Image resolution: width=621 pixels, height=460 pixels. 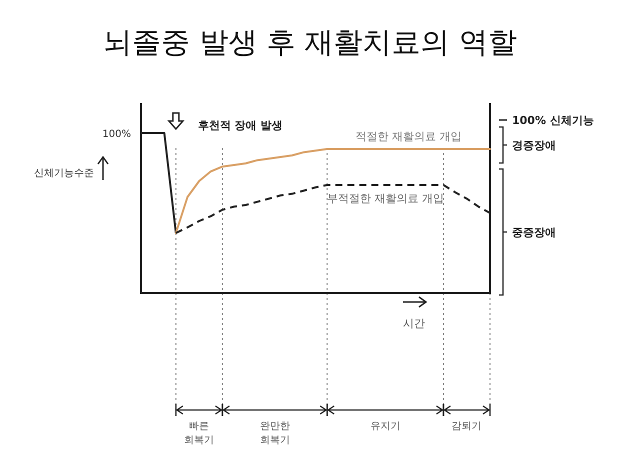 I want to click on text: 유지기, so click(x=385, y=426).